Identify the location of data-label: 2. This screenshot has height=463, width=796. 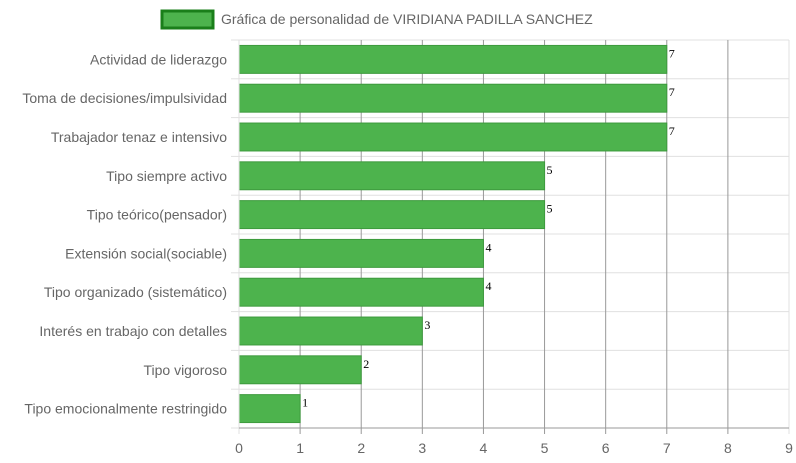
(366, 364).